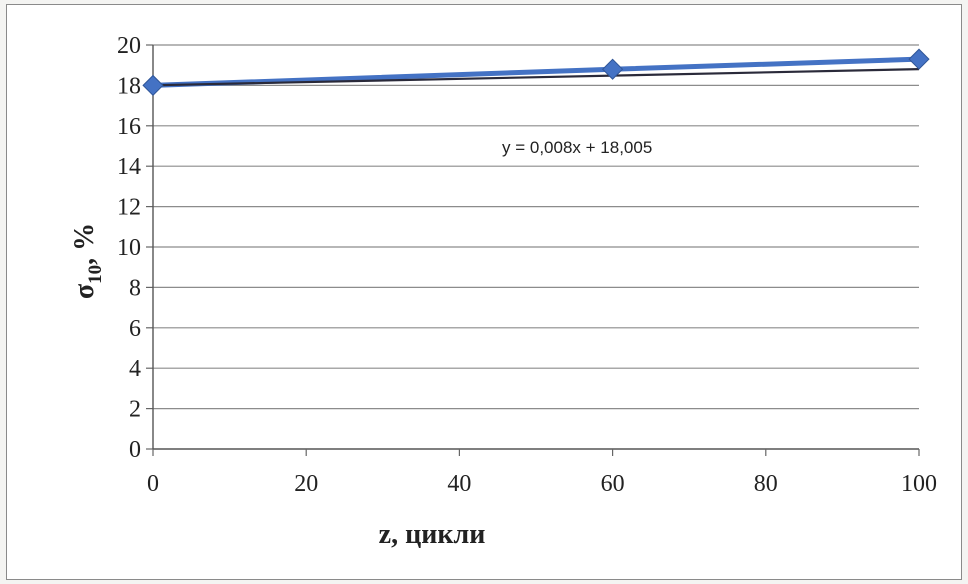 This screenshot has width=968, height=584. What do you see at coordinates (766, 484) in the screenshot?
I see `x-tick-label: 80` at bounding box center [766, 484].